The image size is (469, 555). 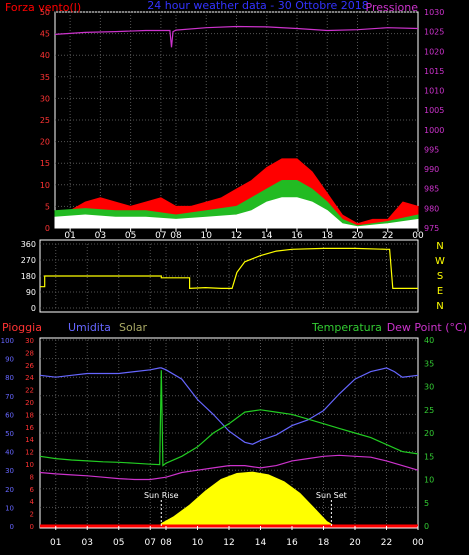 What do you see at coordinates (434, 32) in the screenshot?
I see `p1-right-ytick-10: 1025` at bounding box center [434, 32].